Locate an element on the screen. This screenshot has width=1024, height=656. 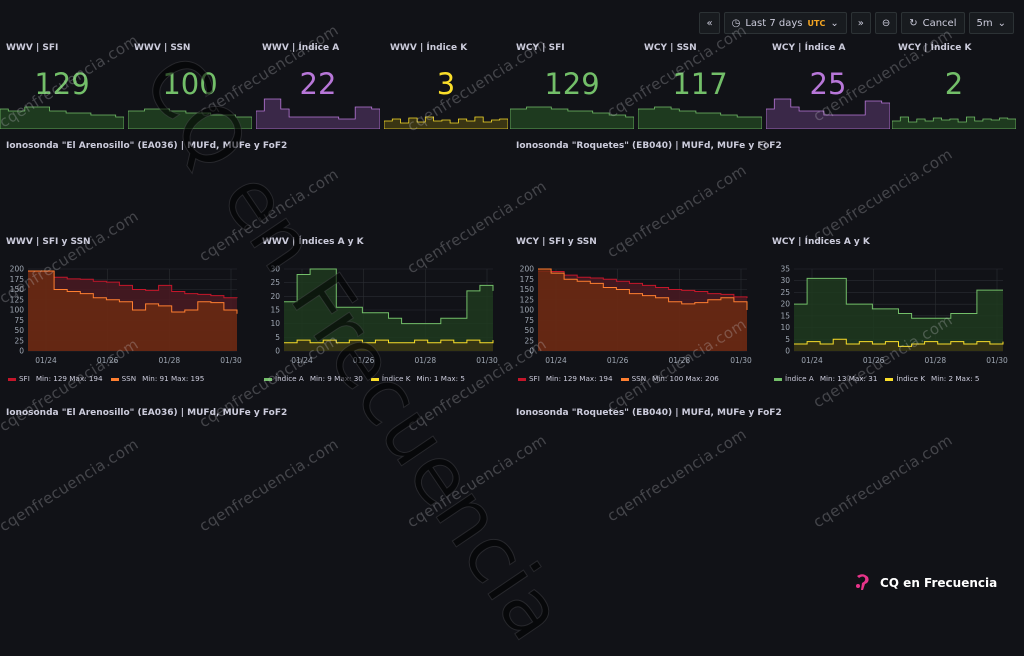
stat-value: 3 is located at coordinates (446, 84).